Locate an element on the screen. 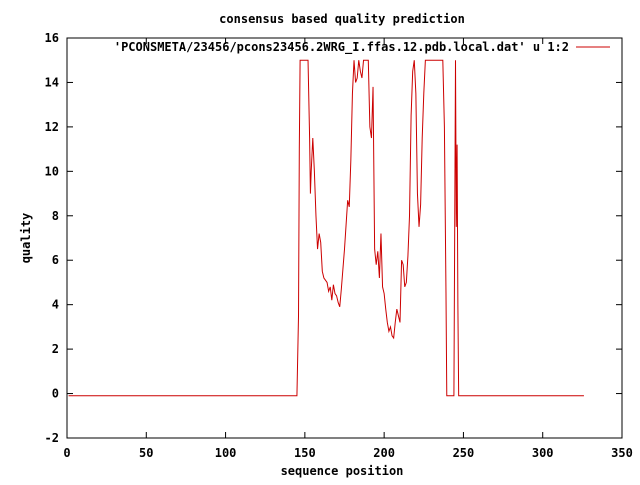 The image size is (640, 485). x-tick-label: 200 is located at coordinates (384, 453).